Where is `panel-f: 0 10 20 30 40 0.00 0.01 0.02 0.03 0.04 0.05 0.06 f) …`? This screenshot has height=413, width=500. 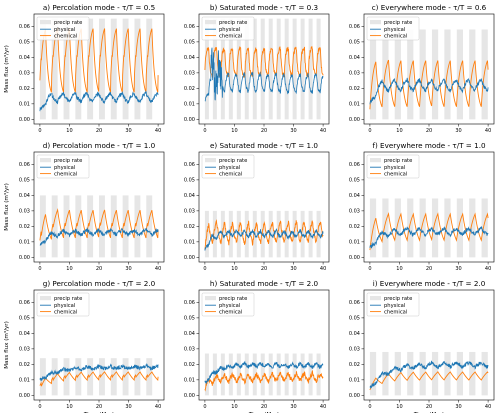
panel-f: 0 10 20 30 40 0.00 0.01 0.02 0.03 0.04 0.05 0.06 f) … is located at coordinates (422, 206).